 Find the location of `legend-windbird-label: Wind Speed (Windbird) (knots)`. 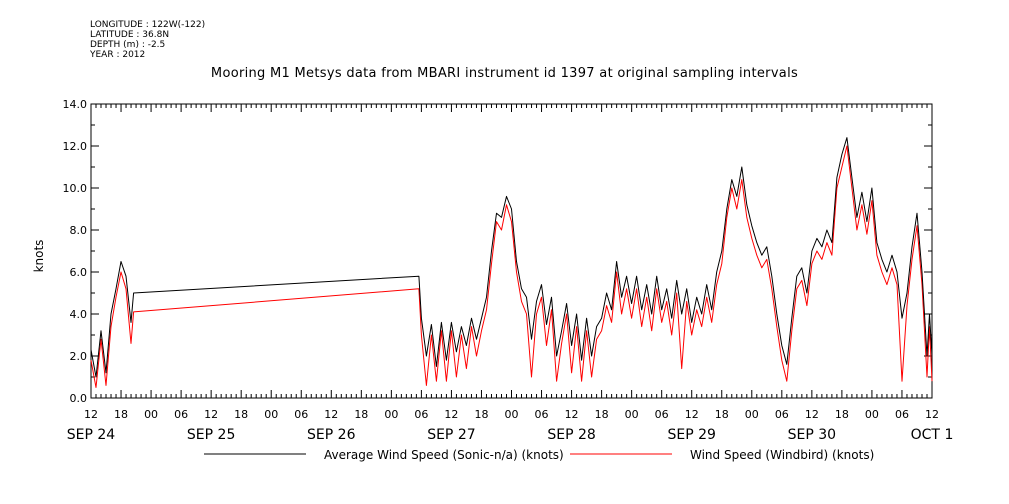

legend-windbird-label: Wind Speed (Windbird) (knots) is located at coordinates (782, 455).